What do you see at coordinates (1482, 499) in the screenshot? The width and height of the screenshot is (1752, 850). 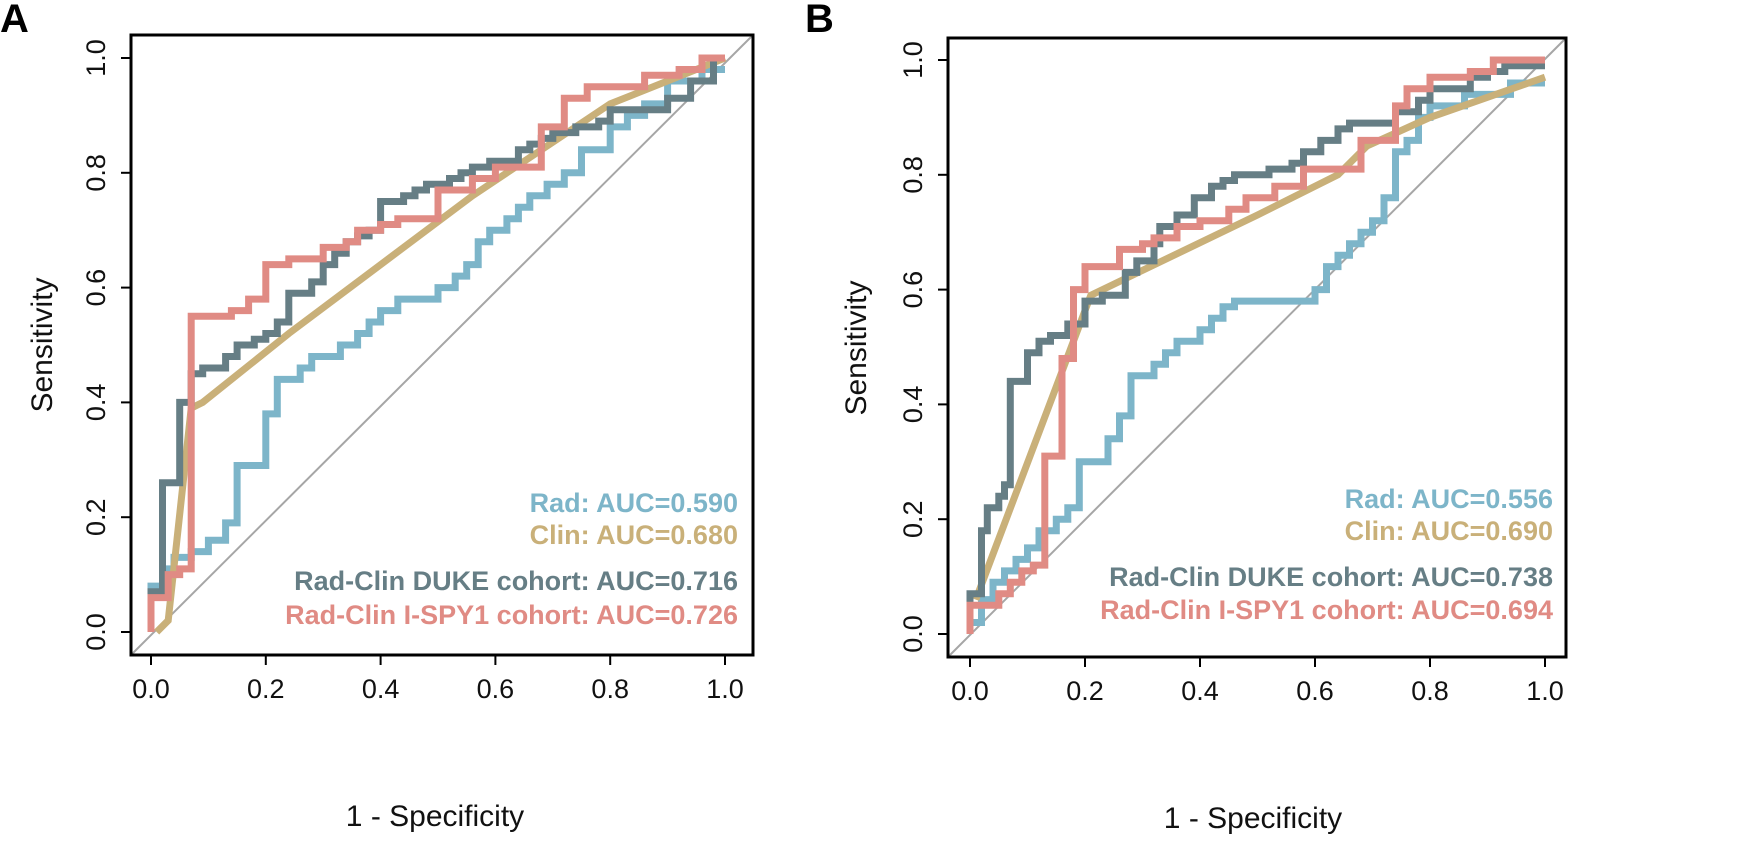 I see `legend-auc-value: AUC=0.556` at bounding box center [1482, 499].